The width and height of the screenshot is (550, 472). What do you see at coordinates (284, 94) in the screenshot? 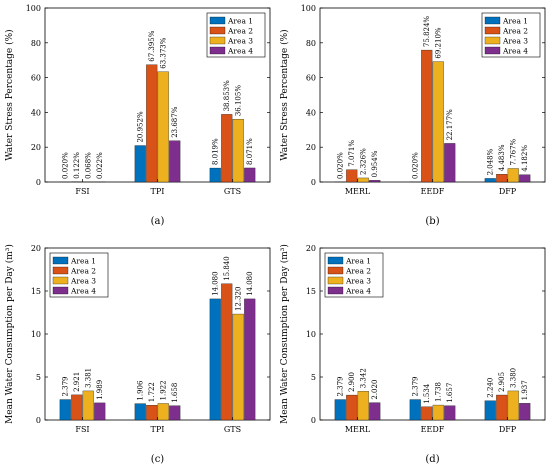
I see `y-axis-label: Water Stress Percentage (%)` at bounding box center [284, 94].